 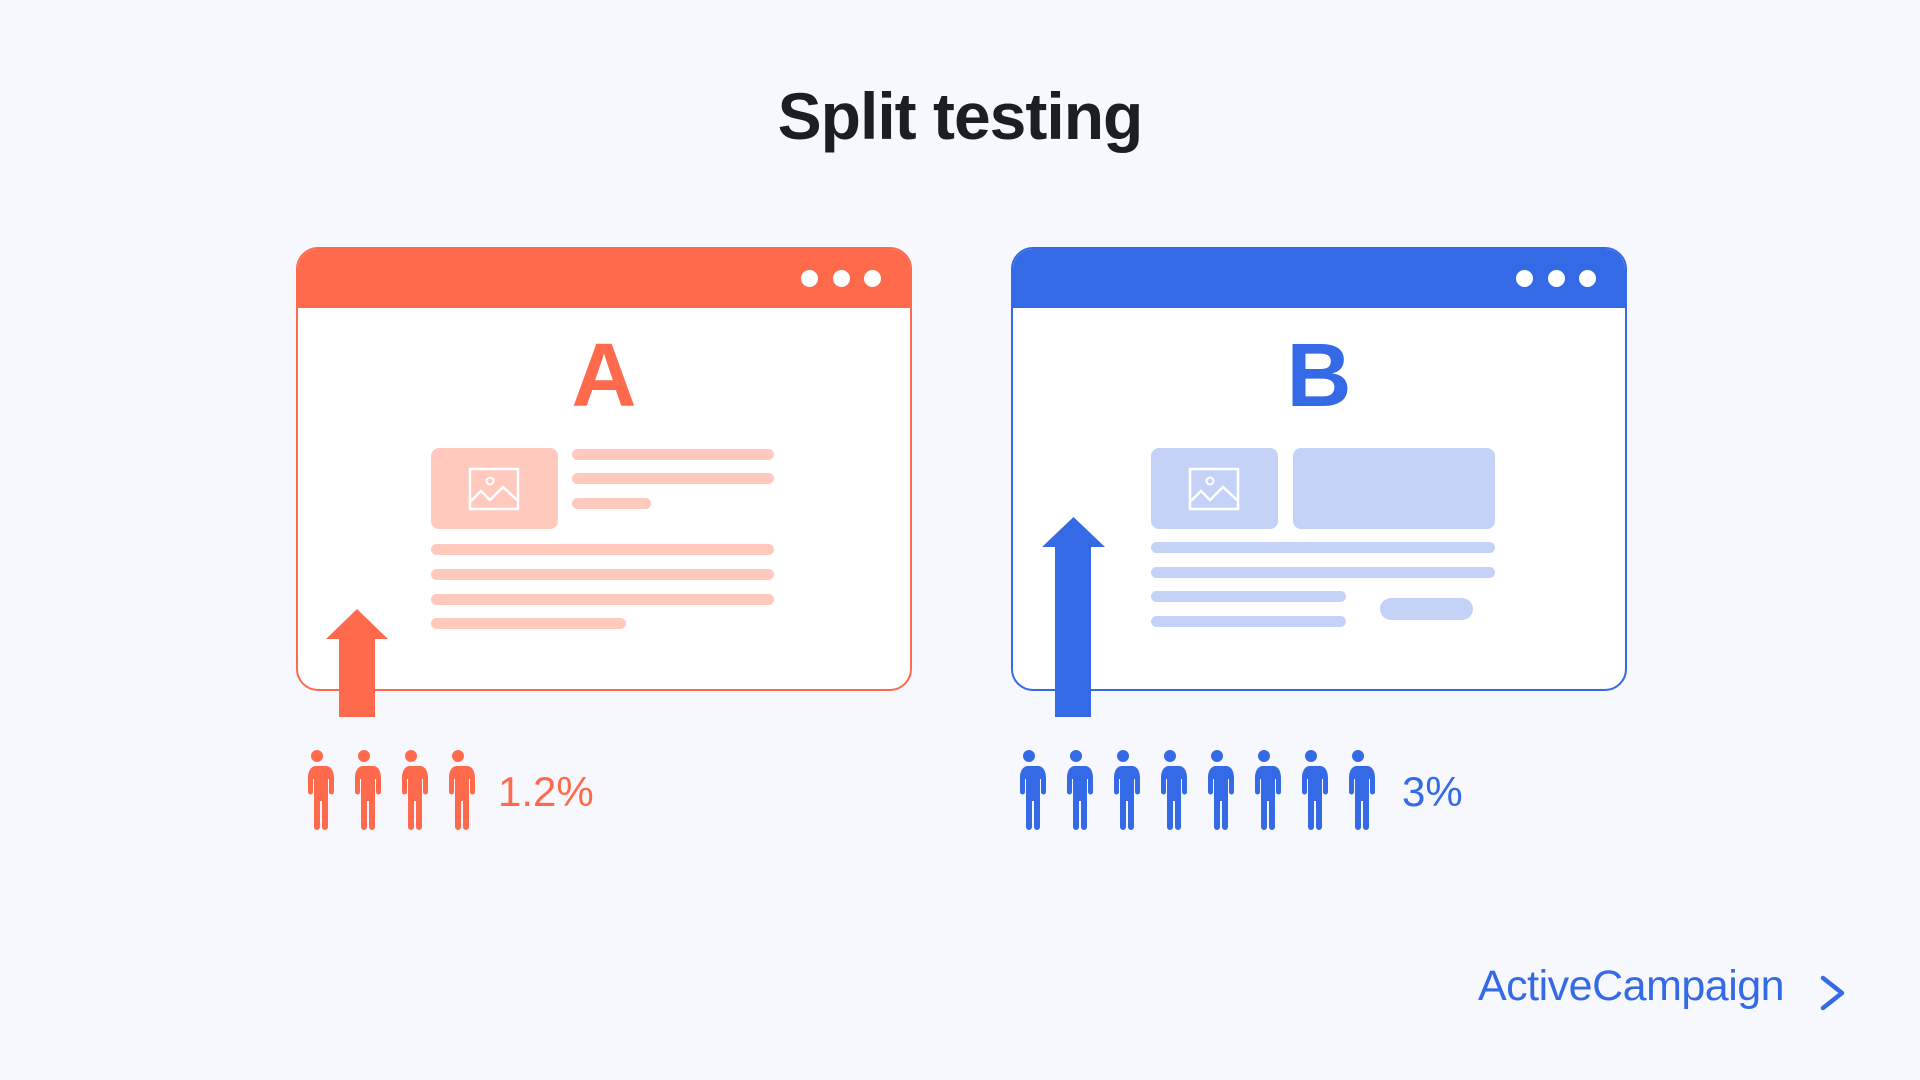 What do you see at coordinates (1319, 376) in the screenshot?
I see `variant-b-label: B` at bounding box center [1319, 376].